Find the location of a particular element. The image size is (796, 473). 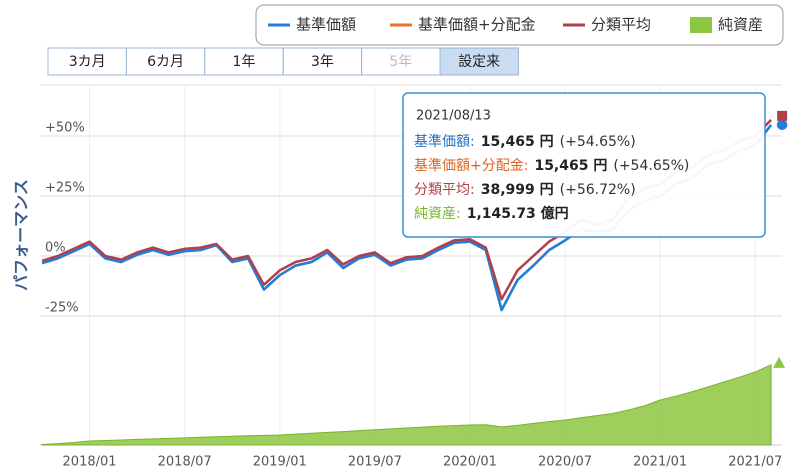

y-tick-label: +50% is located at coordinates (65, 128).